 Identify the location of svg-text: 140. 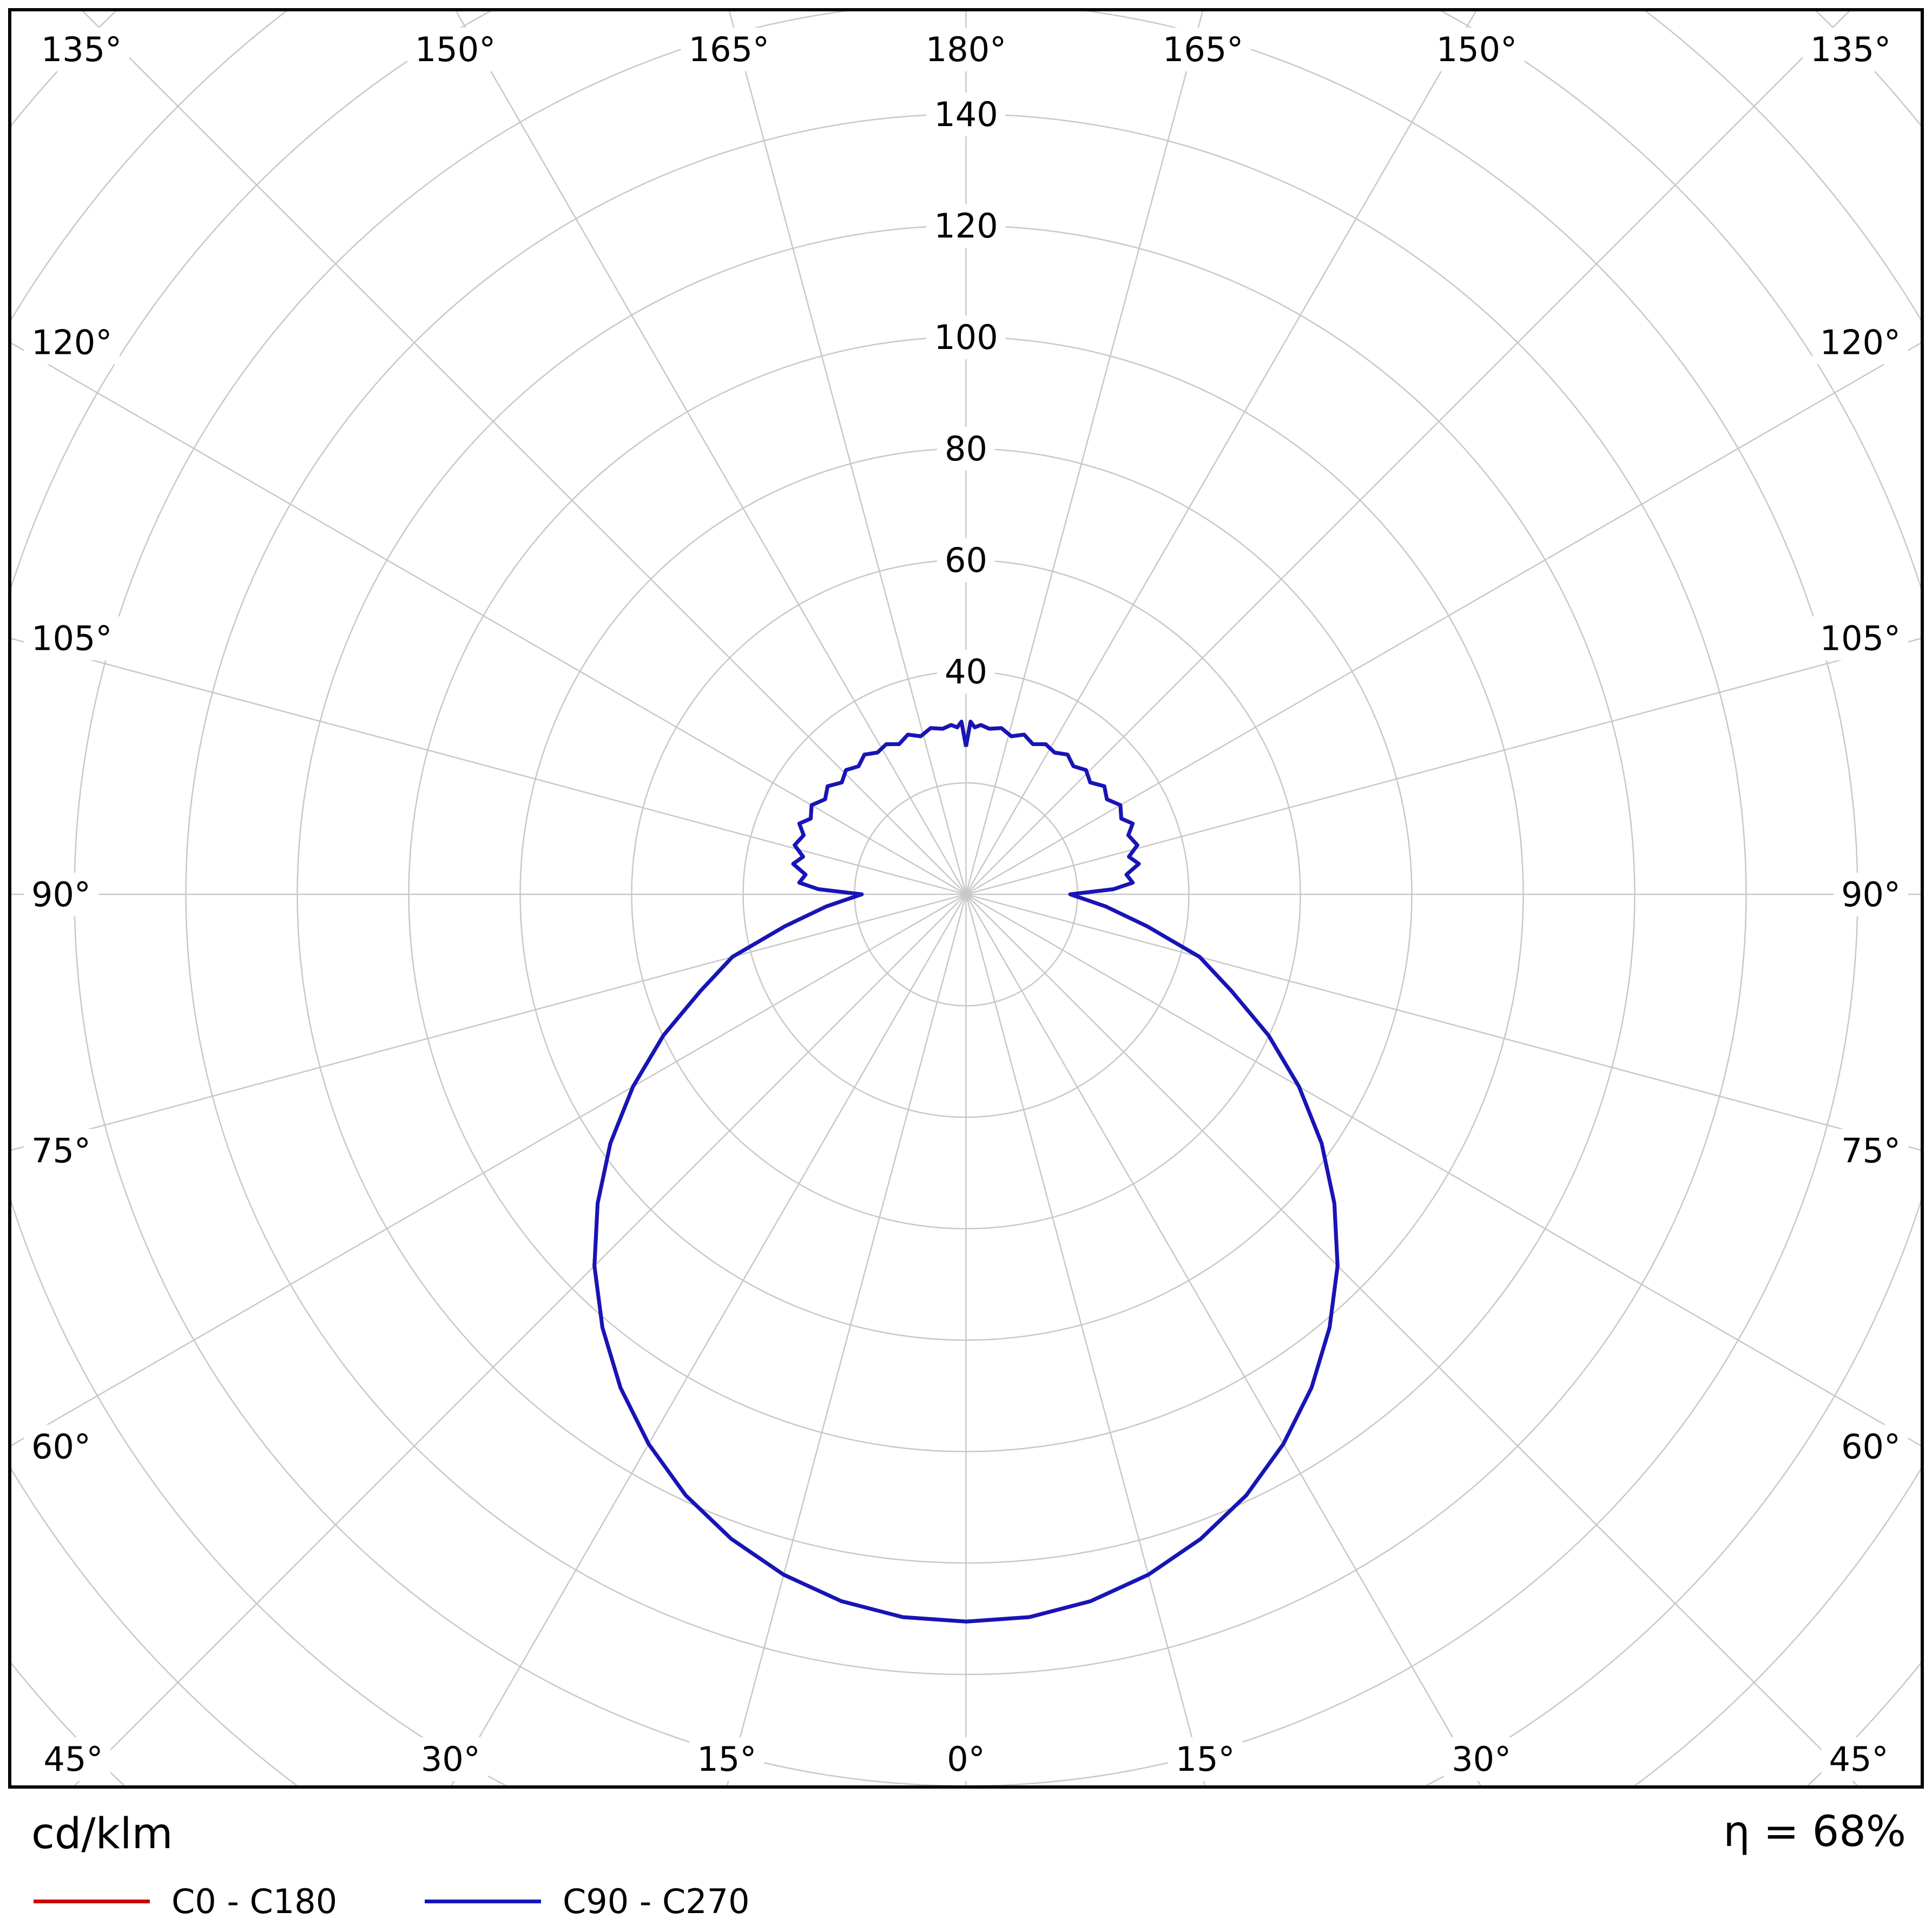
(966, 114).